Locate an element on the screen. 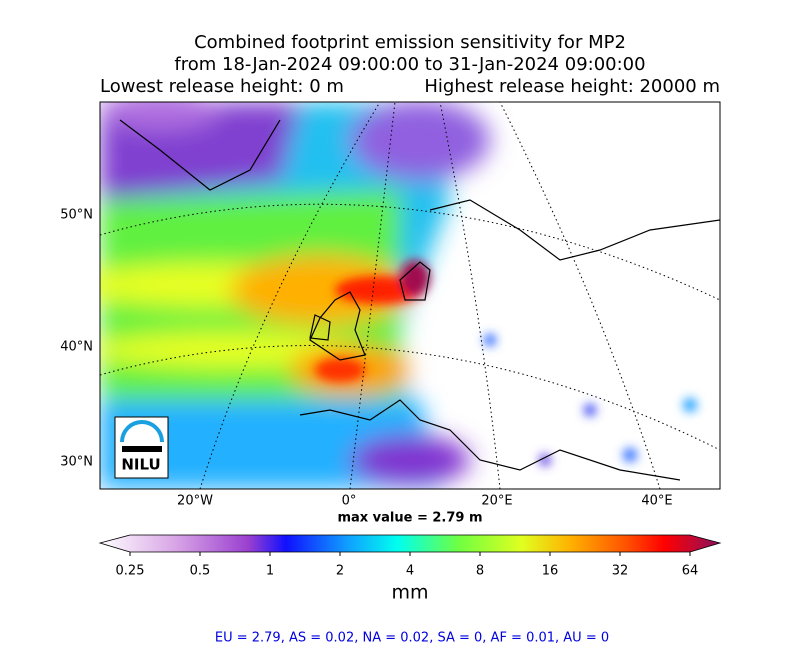 The width and height of the screenshot is (800, 650). max-value: max value = 2.79 m is located at coordinates (409, 518).